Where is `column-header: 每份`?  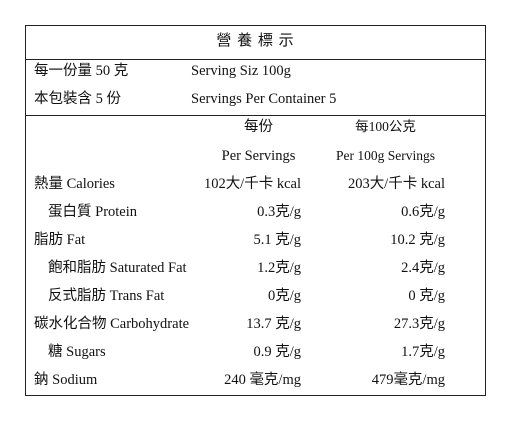
column-header: 每份 is located at coordinates (258, 127).